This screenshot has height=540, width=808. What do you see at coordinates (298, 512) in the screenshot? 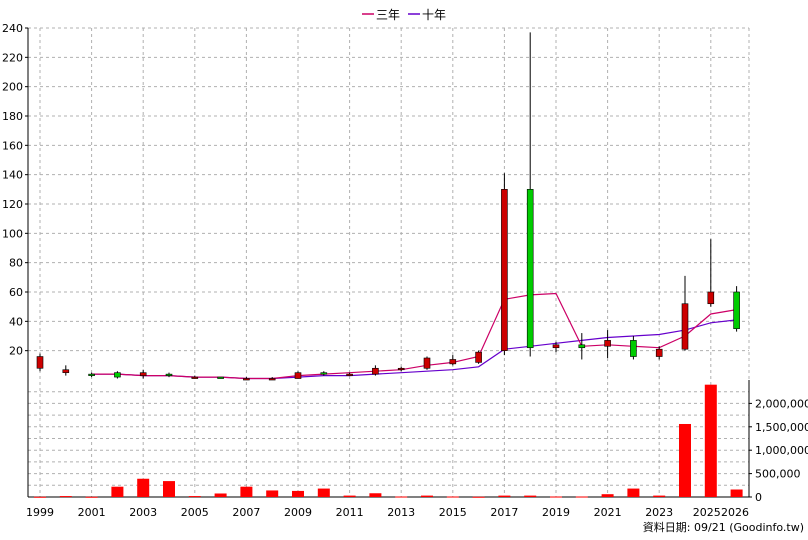
I see `year-tick-label: 2009` at bounding box center [298, 512].